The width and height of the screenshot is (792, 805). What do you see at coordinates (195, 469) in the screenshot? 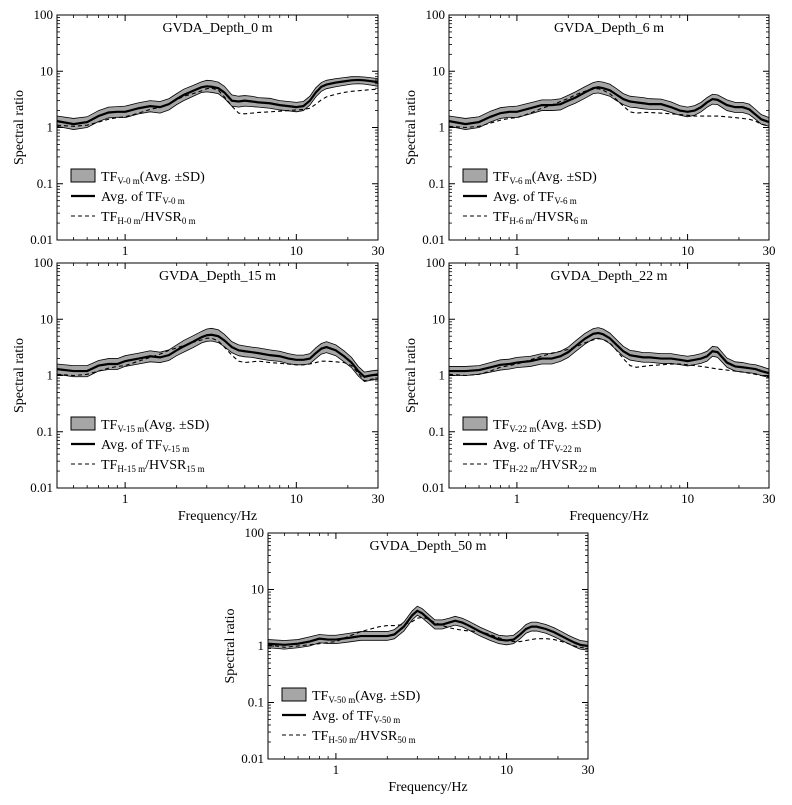
I see `legend-subscript: 15 m` at bounding box center [195, 469].